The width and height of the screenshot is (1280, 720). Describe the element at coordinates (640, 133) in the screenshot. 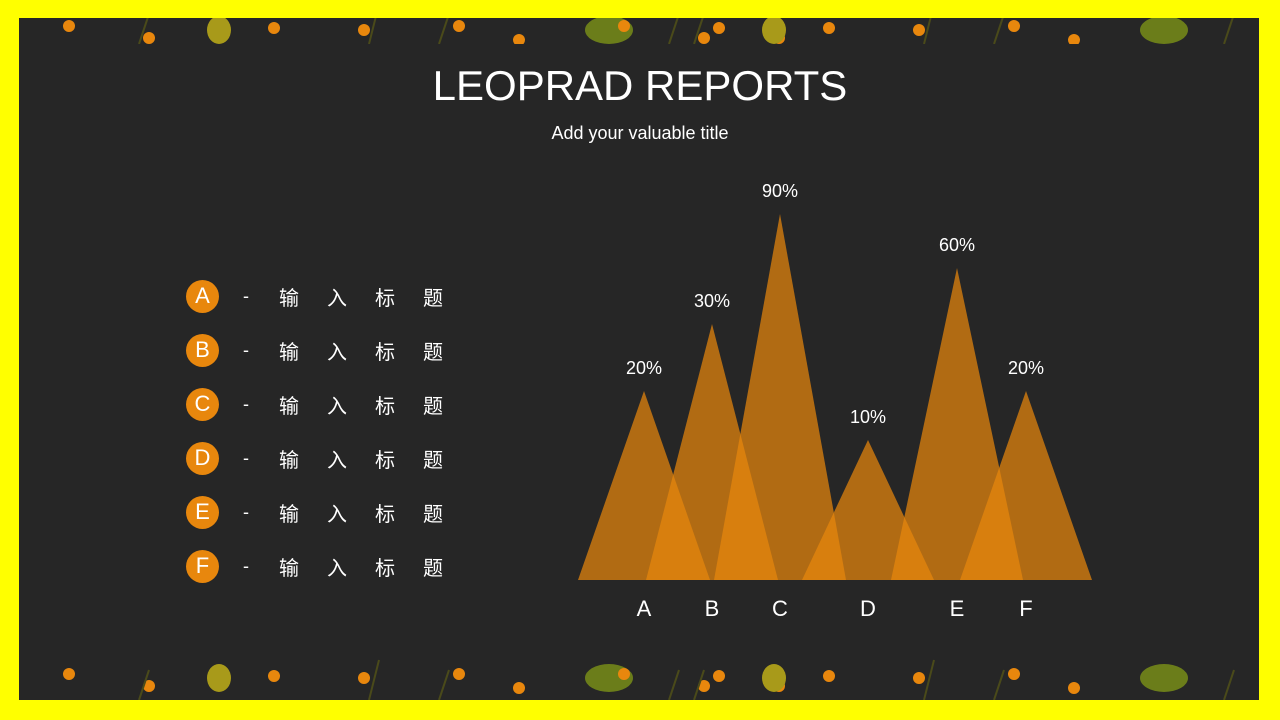

I see `page-subtitle: Add your valuable title` at that location.